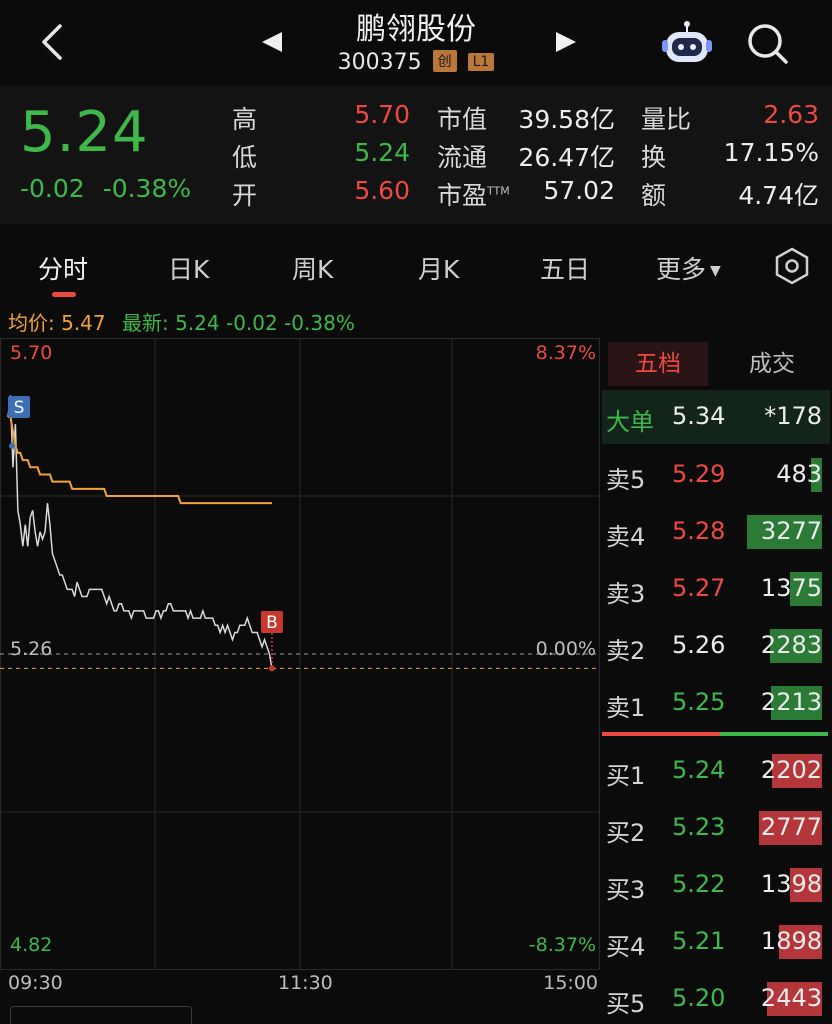 This screenshot has width=832, height=1024. I want to click on top-bar: 鹏翎股份 300375 创 L1, so click(416, 43).